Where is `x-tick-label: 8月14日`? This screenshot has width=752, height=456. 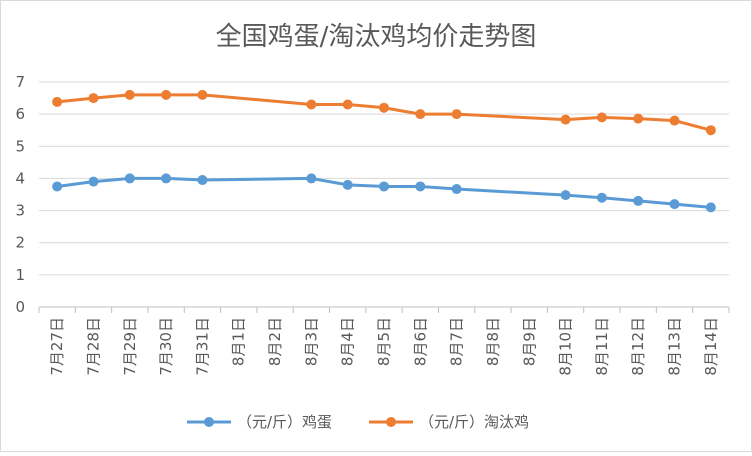
x-tick-label: 8月14日 is located at coordinates (711, 346).